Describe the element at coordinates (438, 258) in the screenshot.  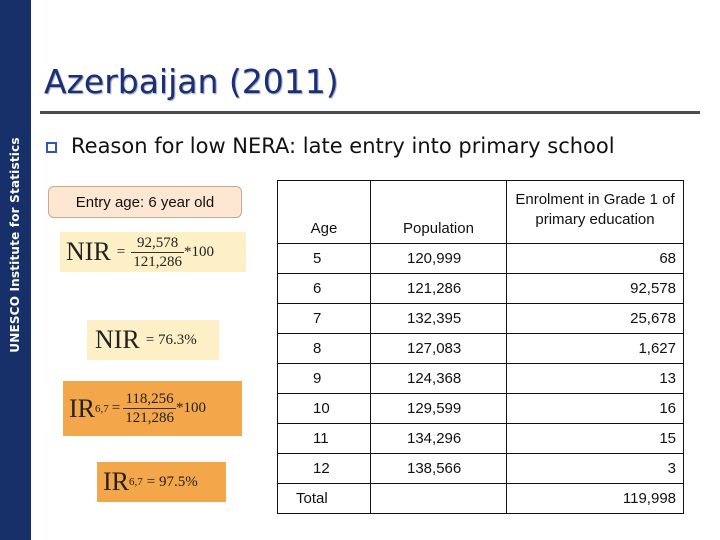
I see `cell-population: 120,999` at that location.